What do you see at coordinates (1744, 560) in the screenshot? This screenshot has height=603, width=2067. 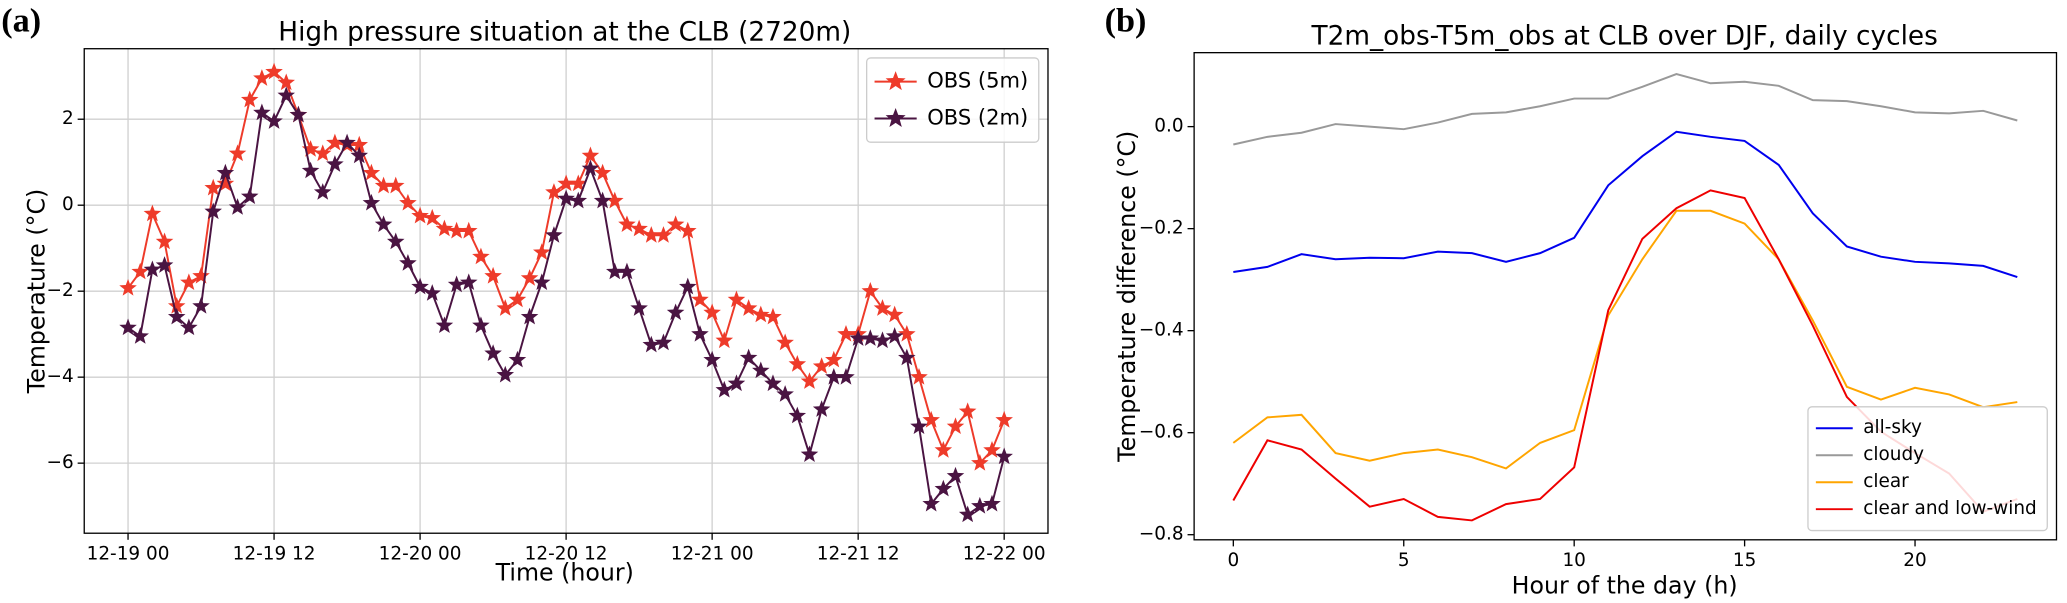 I see `x-tick-label: 15` at bounding box center [1744, 560].